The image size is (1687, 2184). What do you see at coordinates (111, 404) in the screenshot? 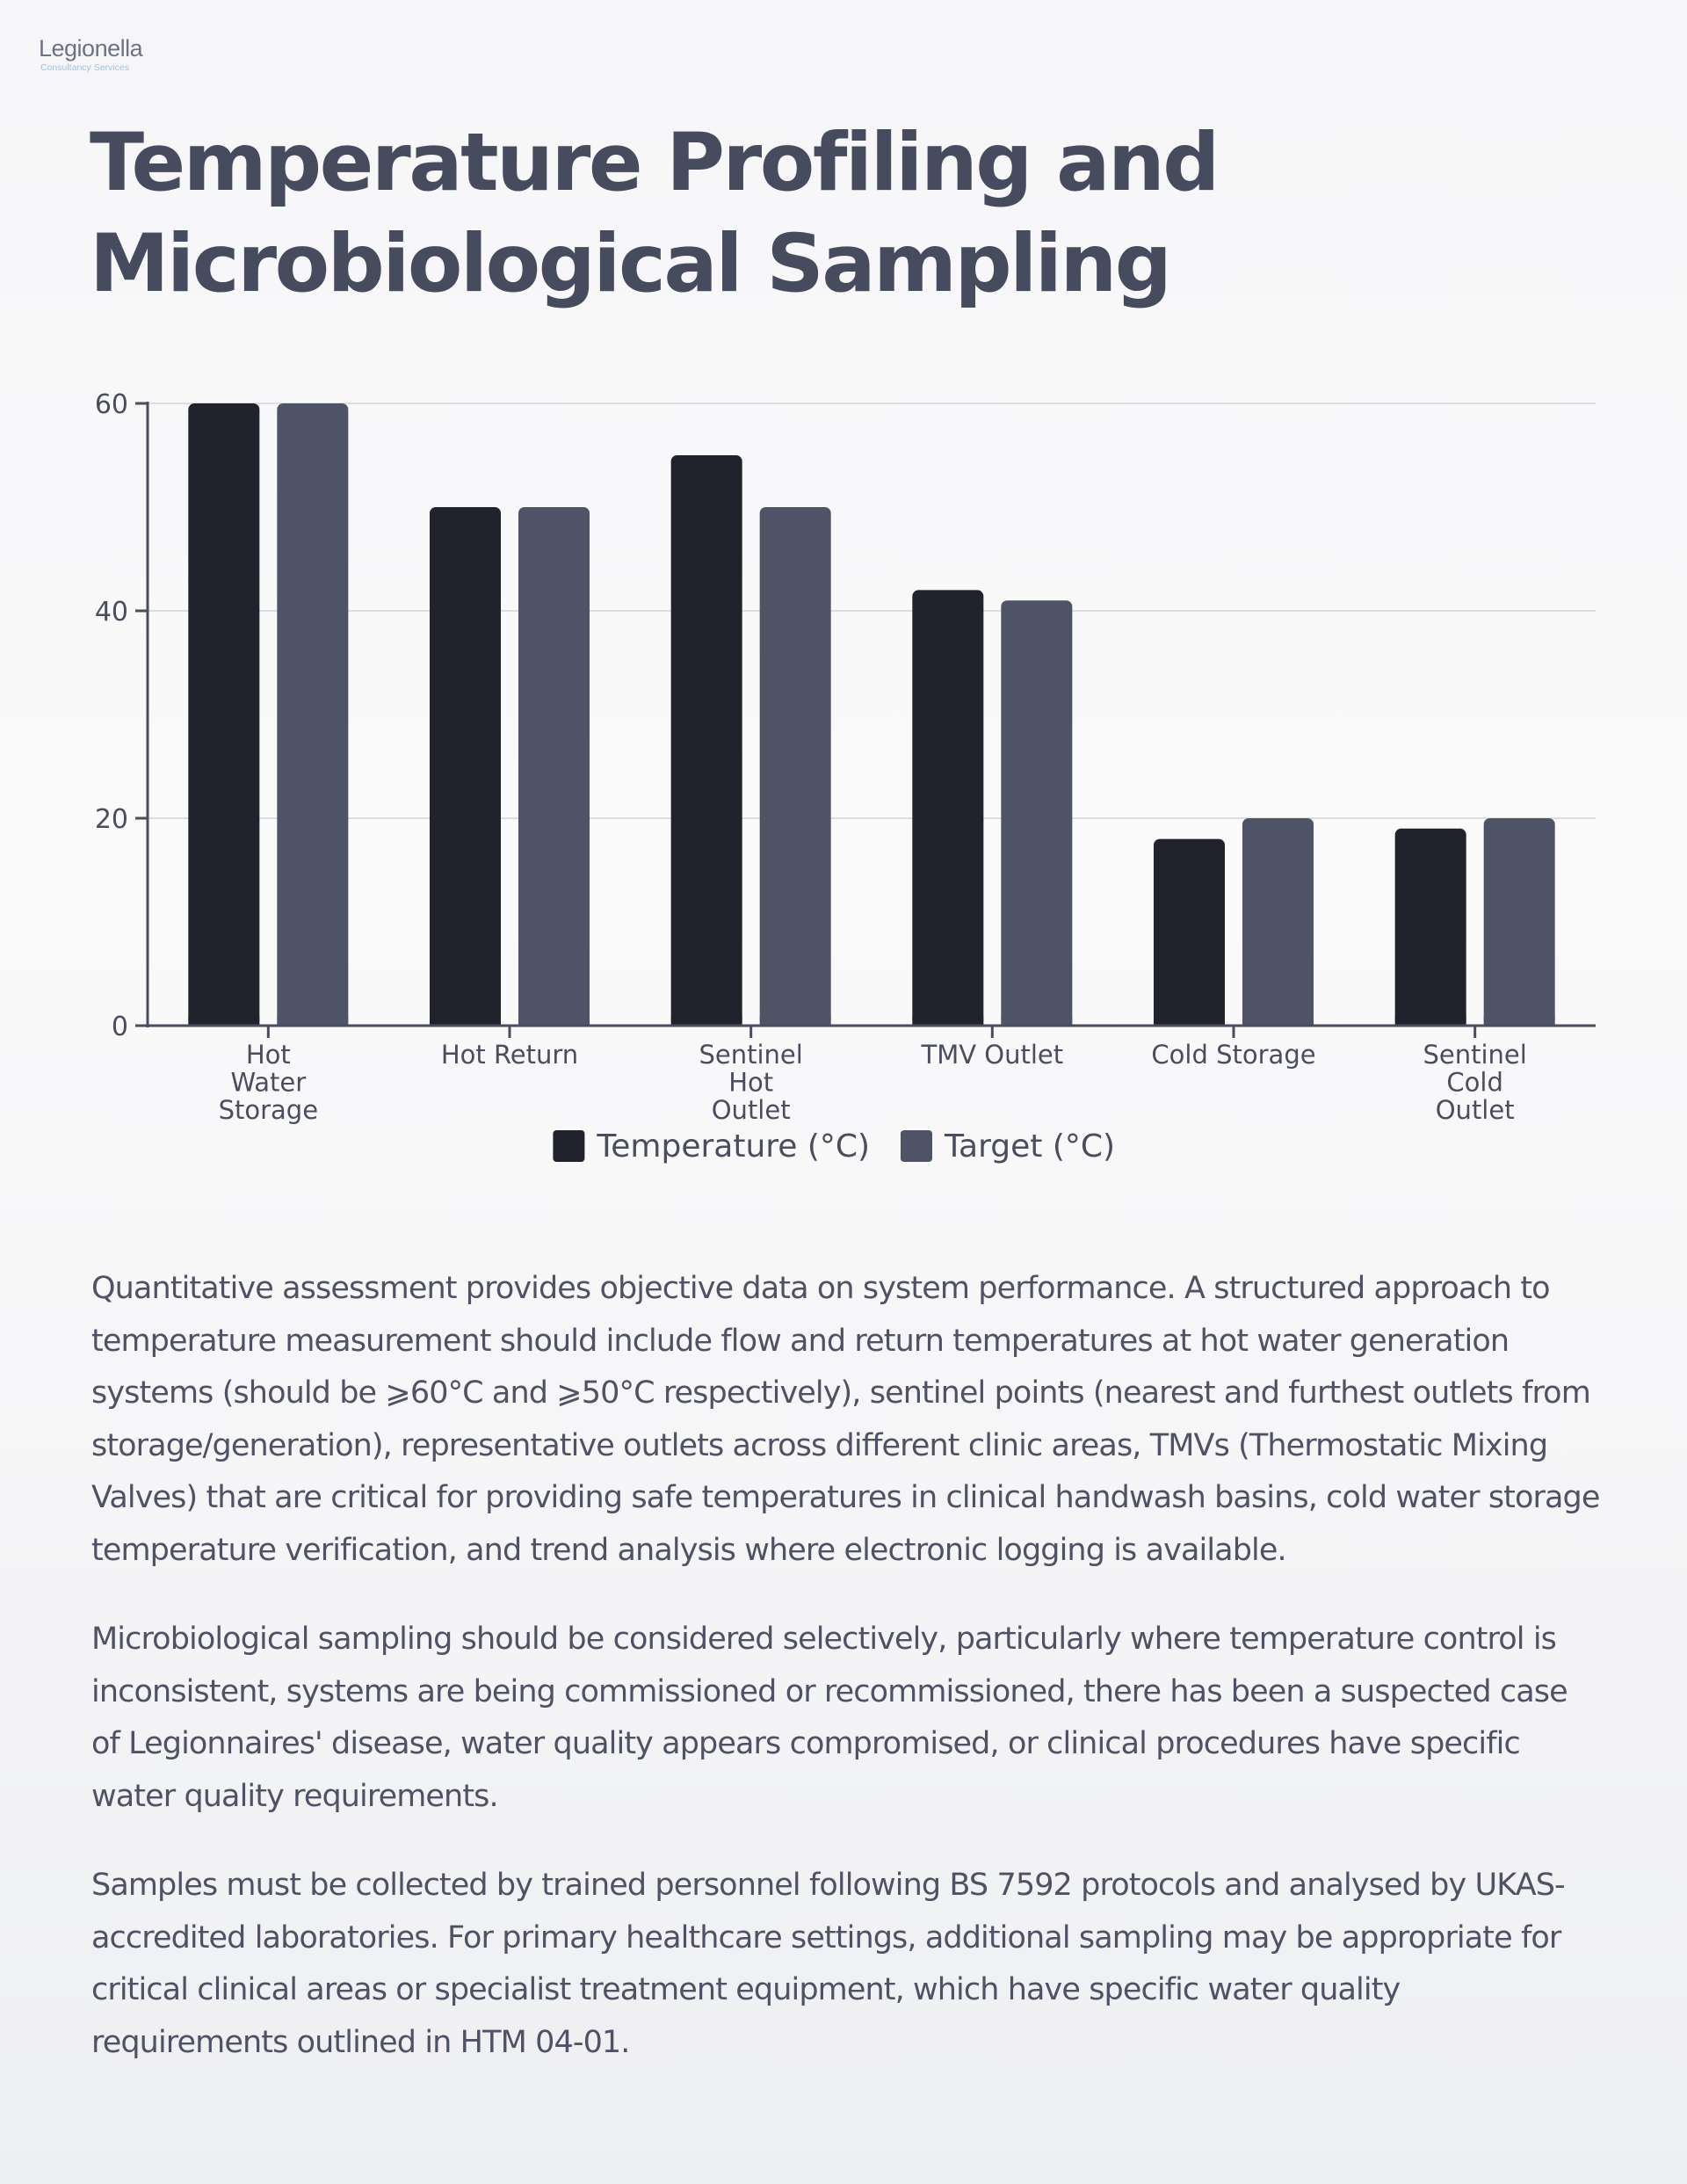
I see `y-tick-label: 60` at bounding box center [111, 404].